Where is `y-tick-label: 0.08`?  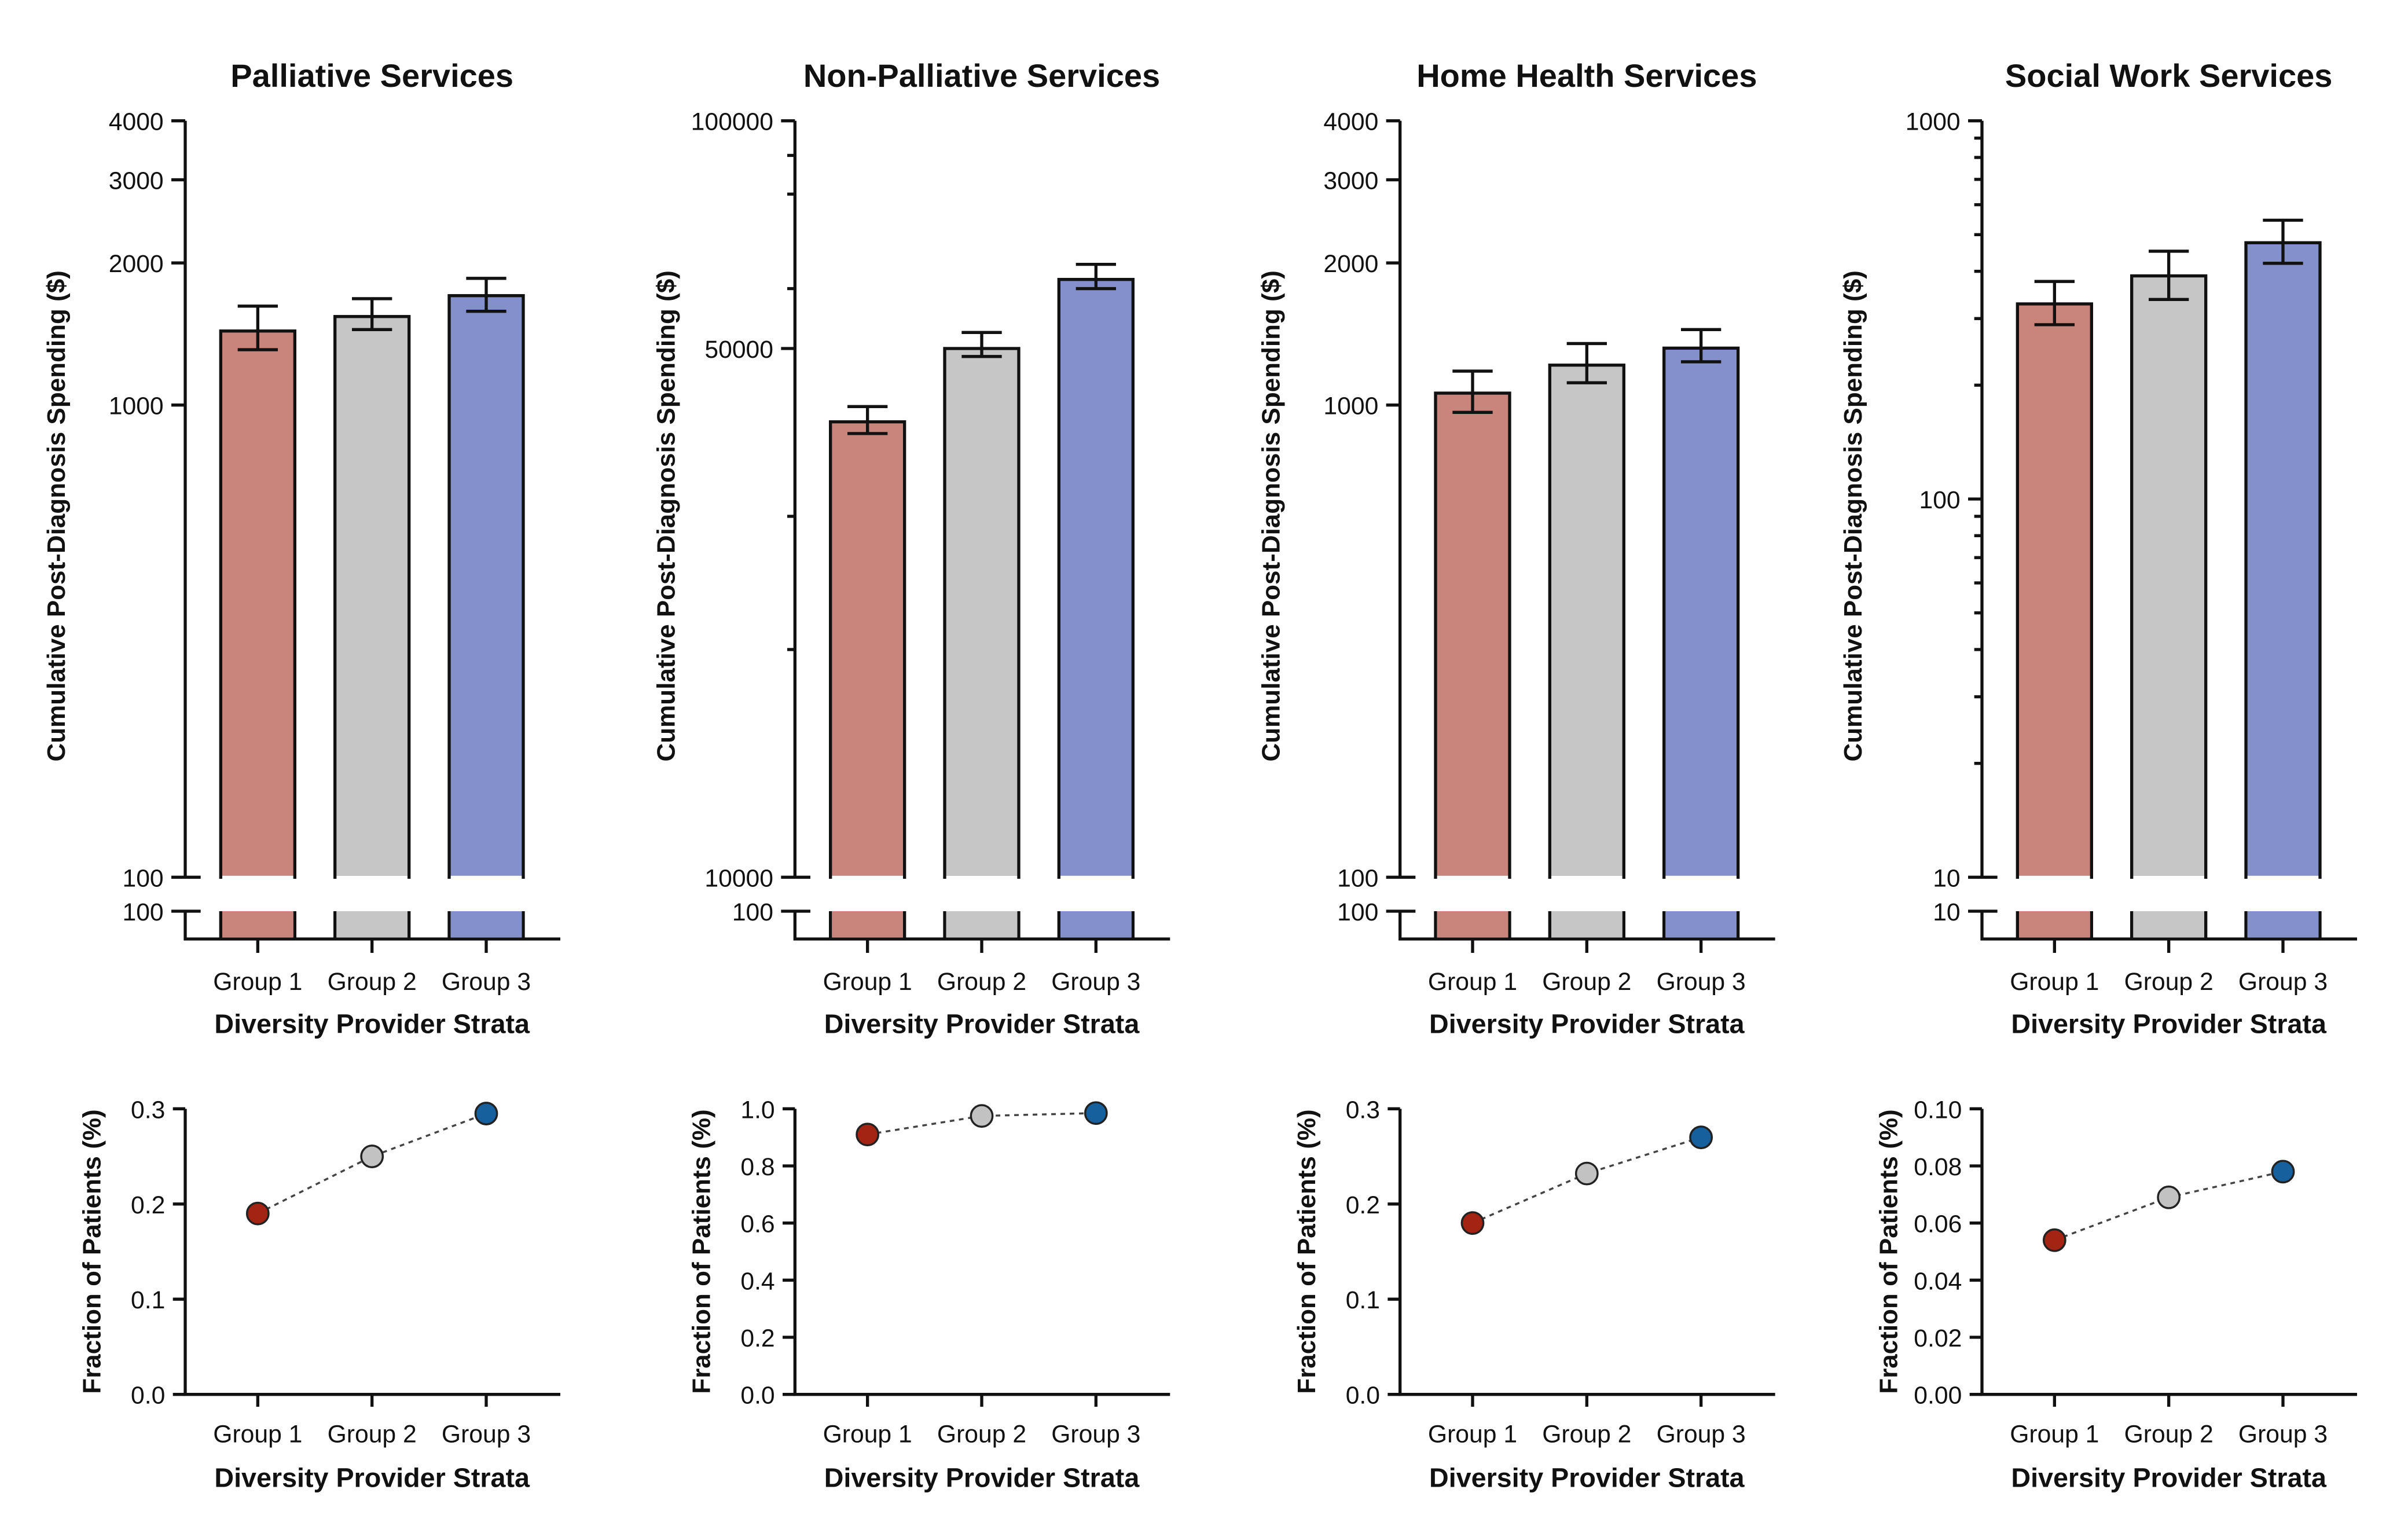 y-tick-label: 0.08 is located at coordinates (1938, 1167).